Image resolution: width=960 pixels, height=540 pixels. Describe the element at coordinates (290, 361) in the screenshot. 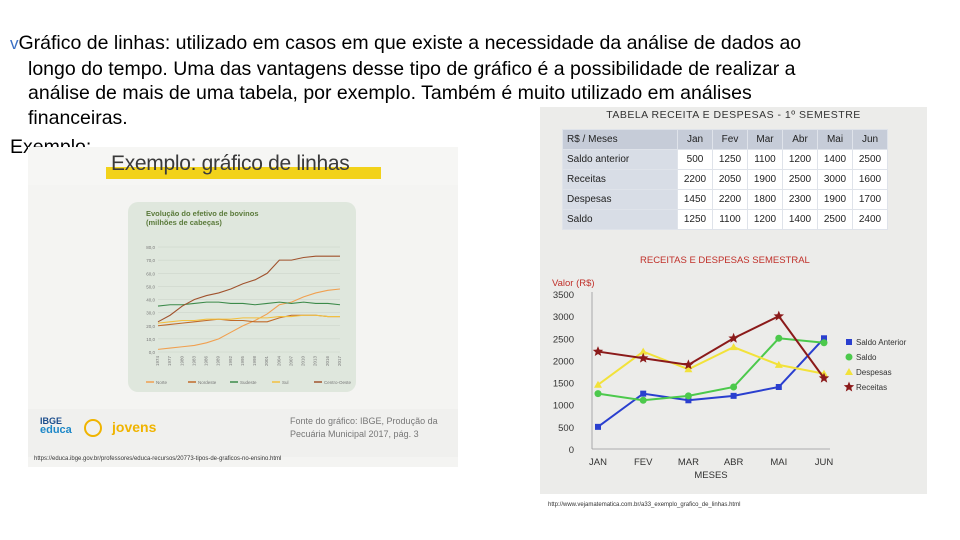

I see `x-tick-label: 2007` at that location.